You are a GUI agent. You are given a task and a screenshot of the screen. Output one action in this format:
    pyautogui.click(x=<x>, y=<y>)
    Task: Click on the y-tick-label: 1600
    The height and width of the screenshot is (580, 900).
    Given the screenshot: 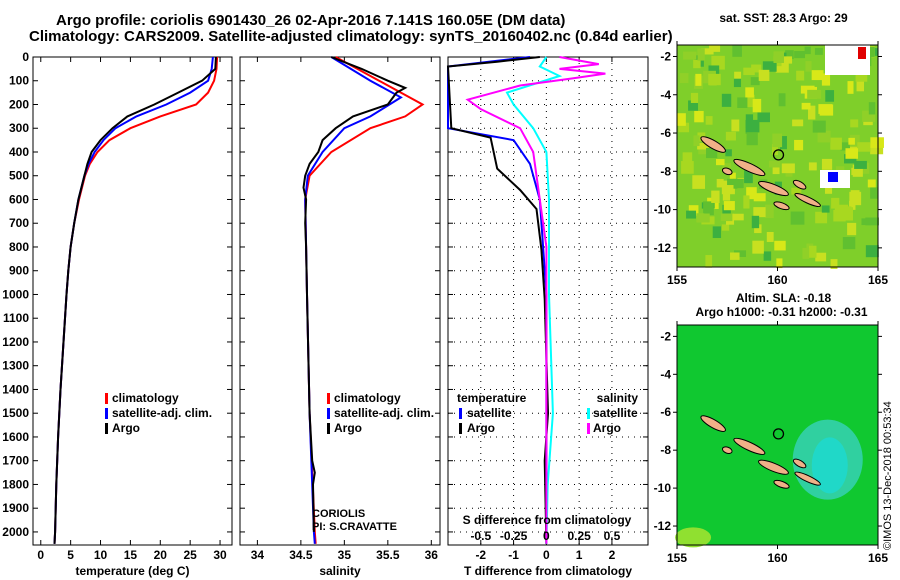 What is the action you would take?
    pyautogui.click(x=15, y=437)
    